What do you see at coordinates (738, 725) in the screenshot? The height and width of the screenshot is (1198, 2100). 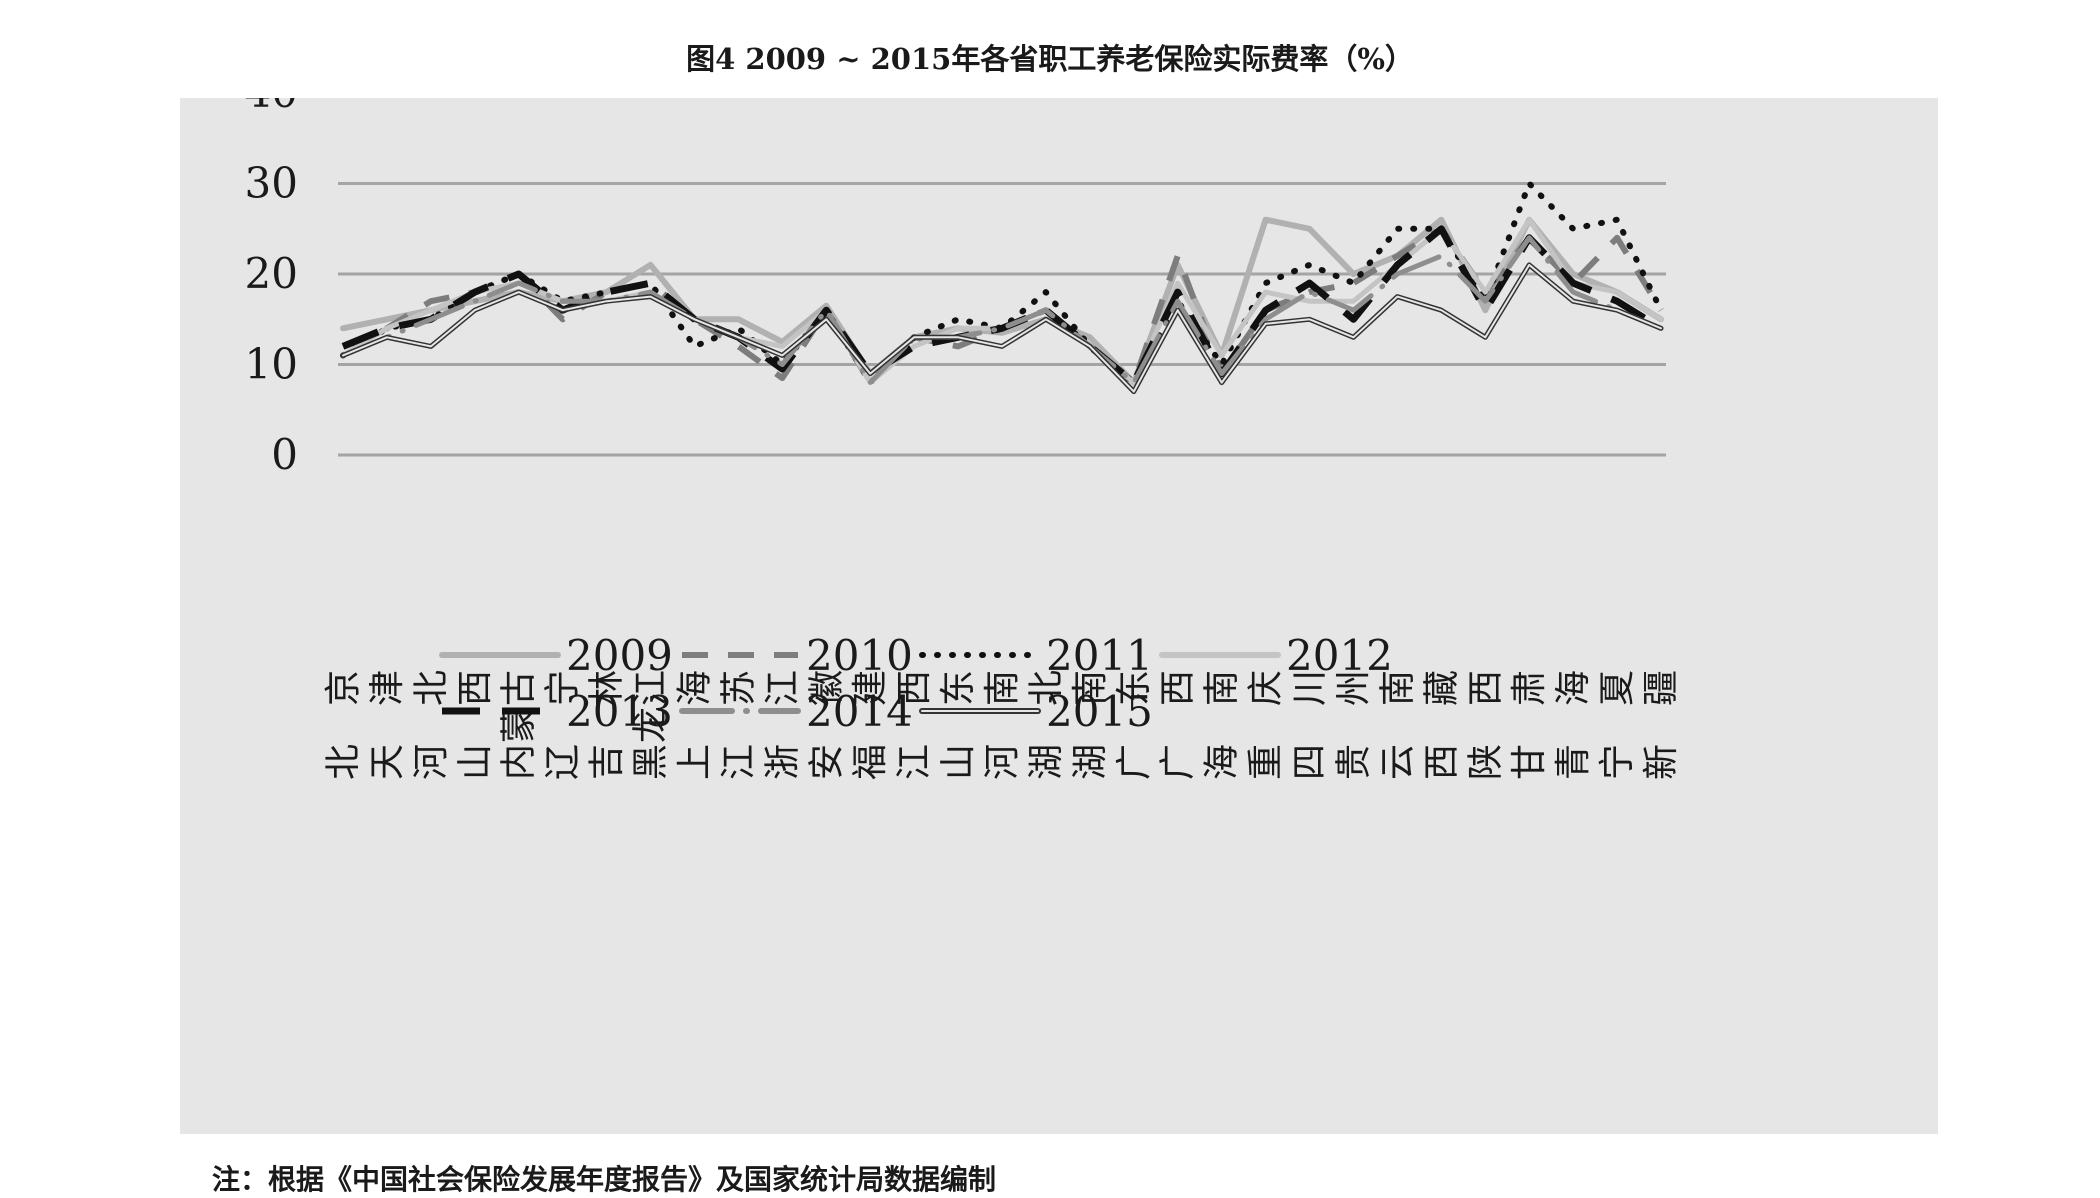 I see `x-tick-label: 江苏` at bounding box center [738, 725].